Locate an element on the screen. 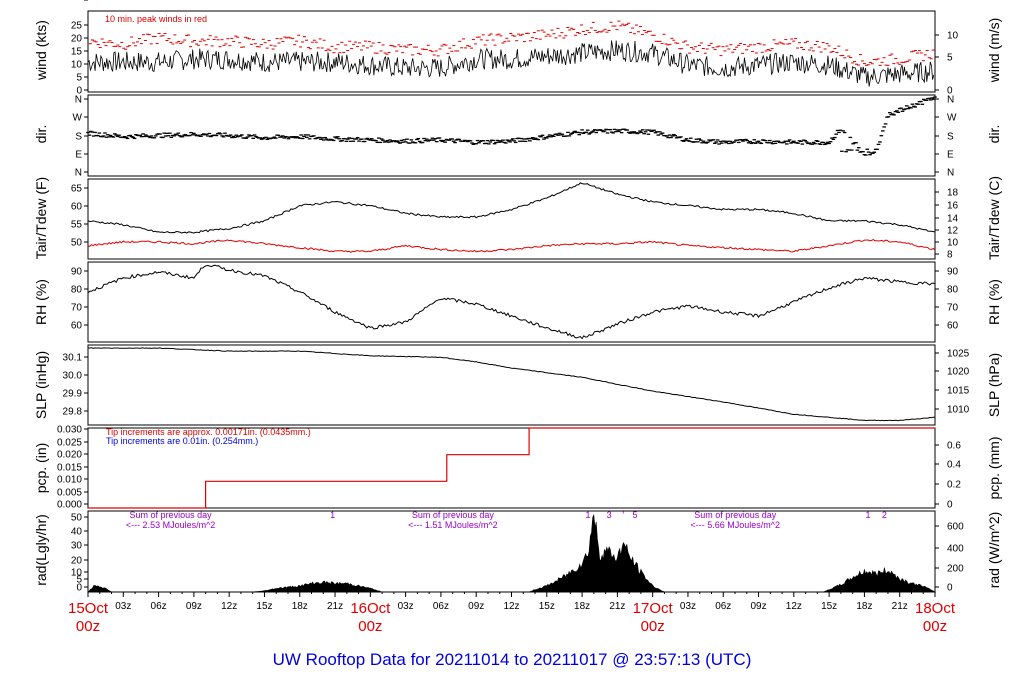 This screenshot has width=1024, height=700. rh-series-relative-humidity is located at coordinates (511, 302).